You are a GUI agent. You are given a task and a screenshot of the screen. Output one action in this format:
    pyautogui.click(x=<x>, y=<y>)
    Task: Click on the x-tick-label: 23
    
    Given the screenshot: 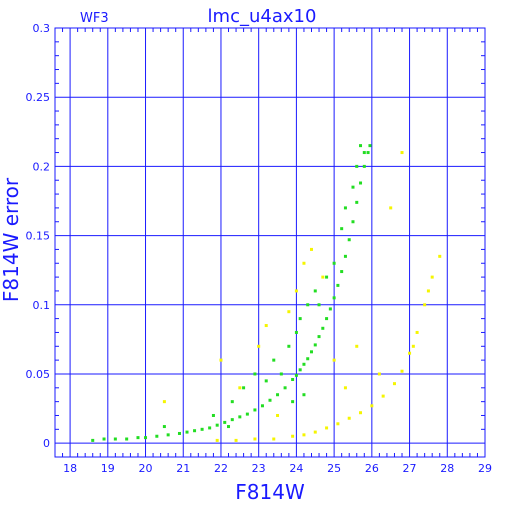 What is the action you would take?
    pyautogui.click(x=259, y=468)
    